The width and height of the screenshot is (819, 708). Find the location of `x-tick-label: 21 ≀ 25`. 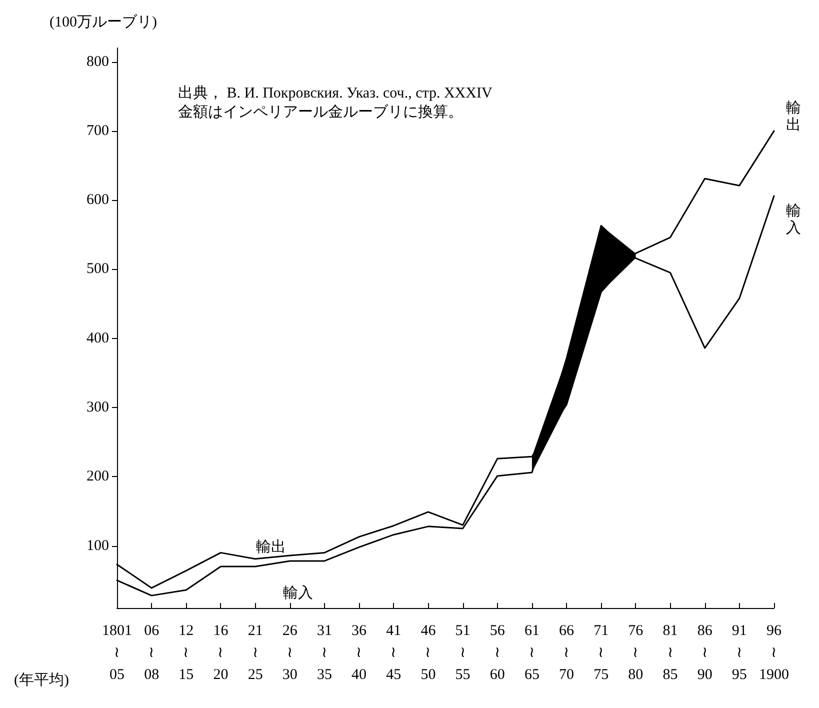

x-tick-label: 21 ≀ 25 is located at coordinates (255, 653).